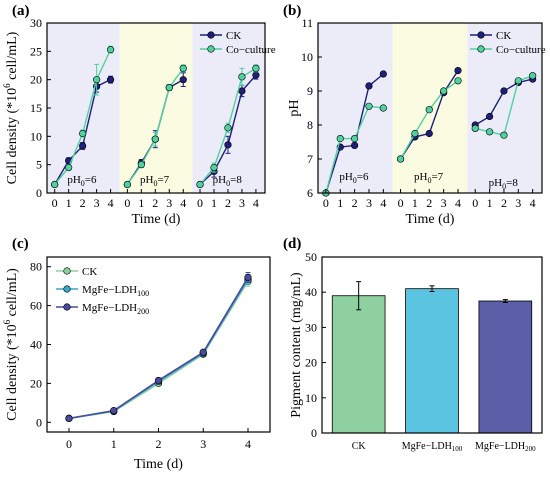  I want to click on panel-a-ph-annotation: pH0=6, so click(82, 181).